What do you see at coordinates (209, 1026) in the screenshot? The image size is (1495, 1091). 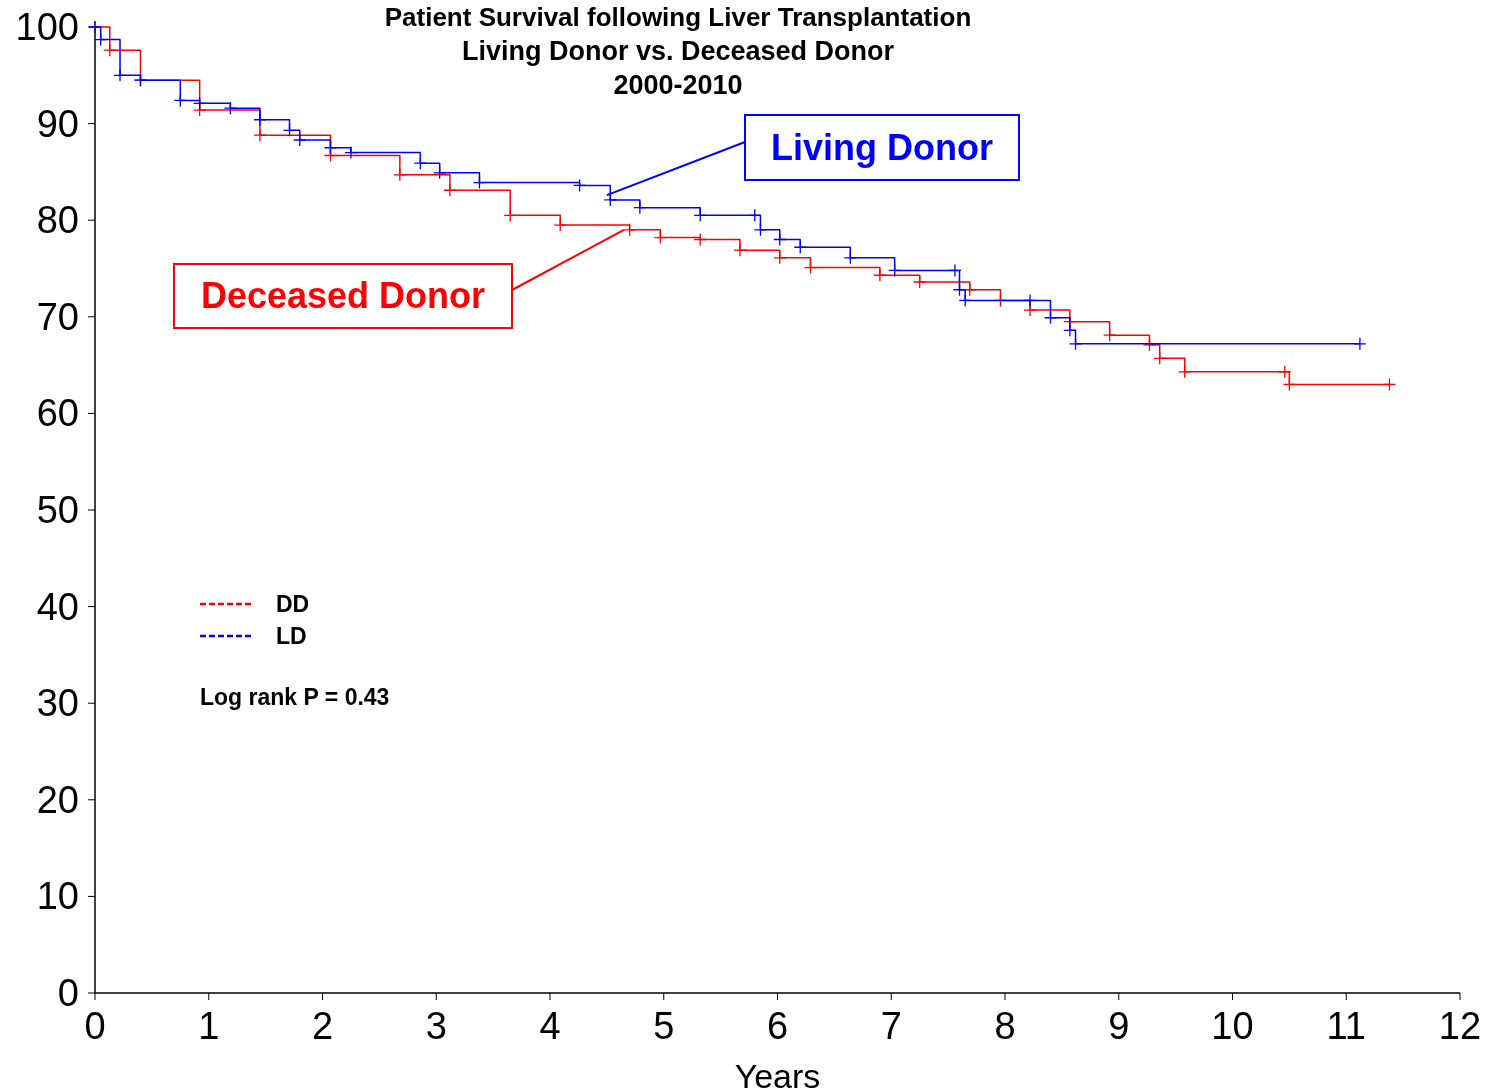 I see `x-tick-label: 1` at bounding box center [209, 1026].